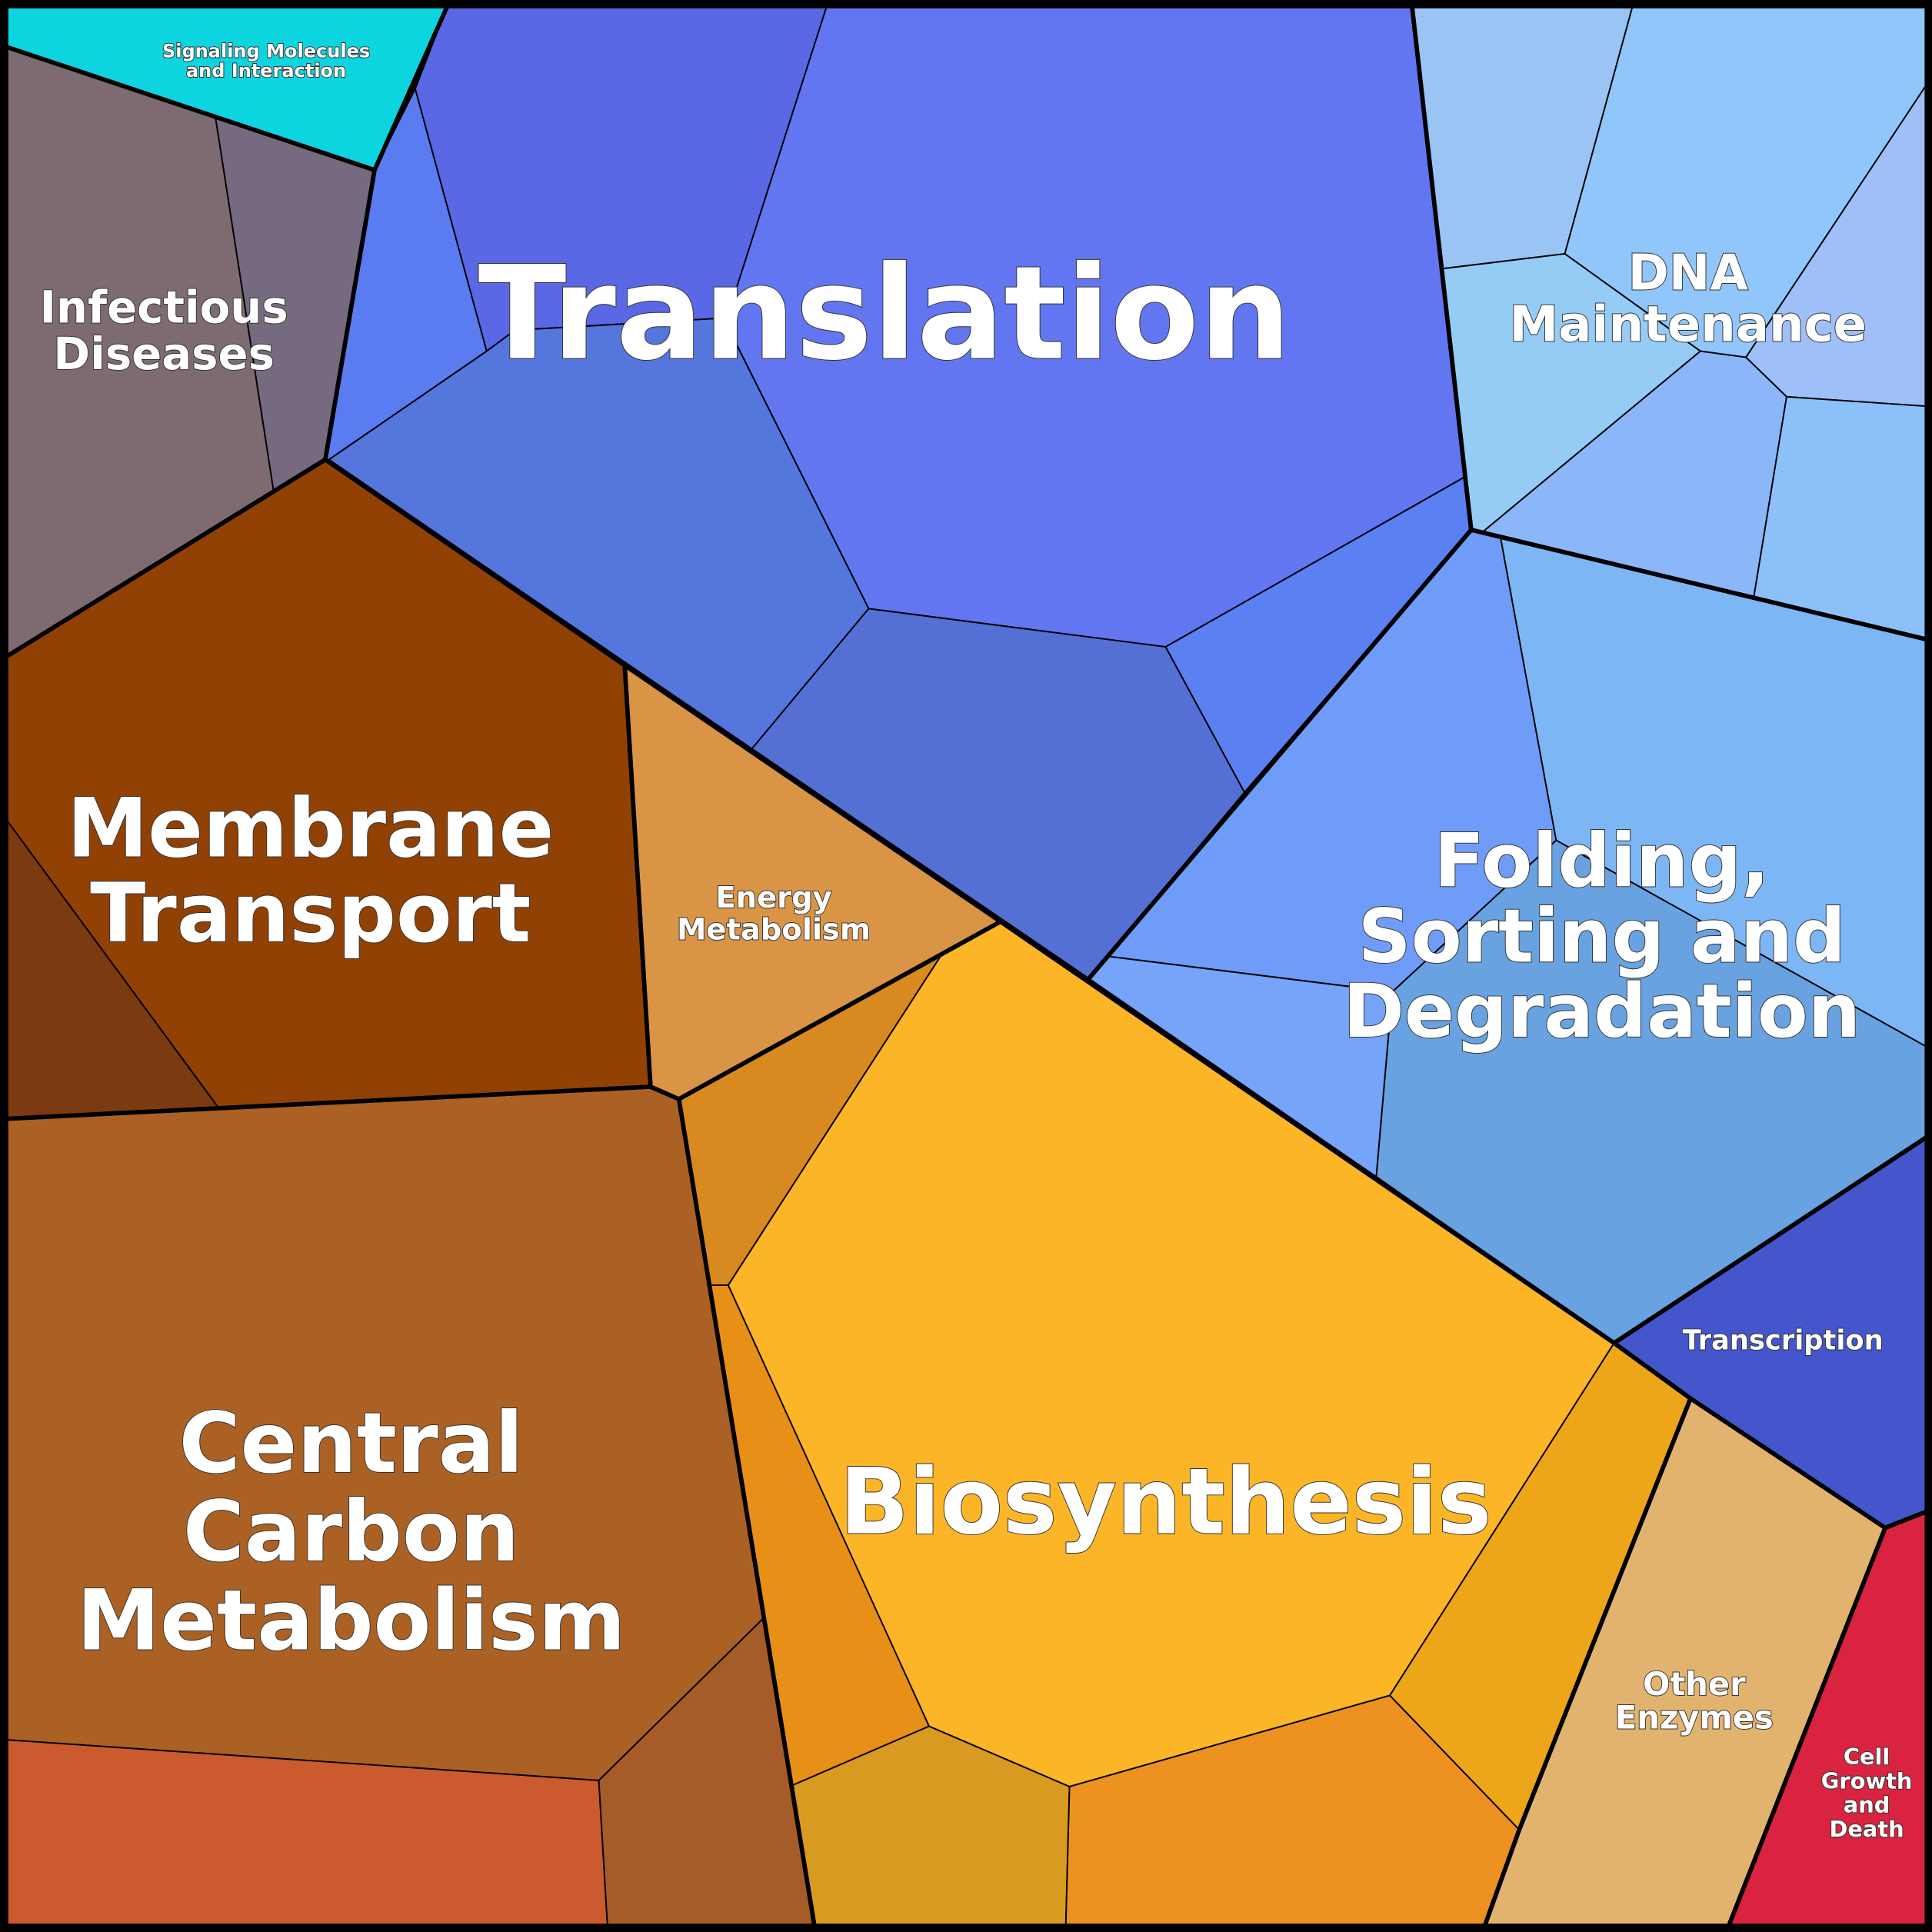 The image size is (1932, 1932). What do you see at coordinates (1602, 861) in the screenshot?
I see `region-label: Folding,` at bounding box center [1602, 861].